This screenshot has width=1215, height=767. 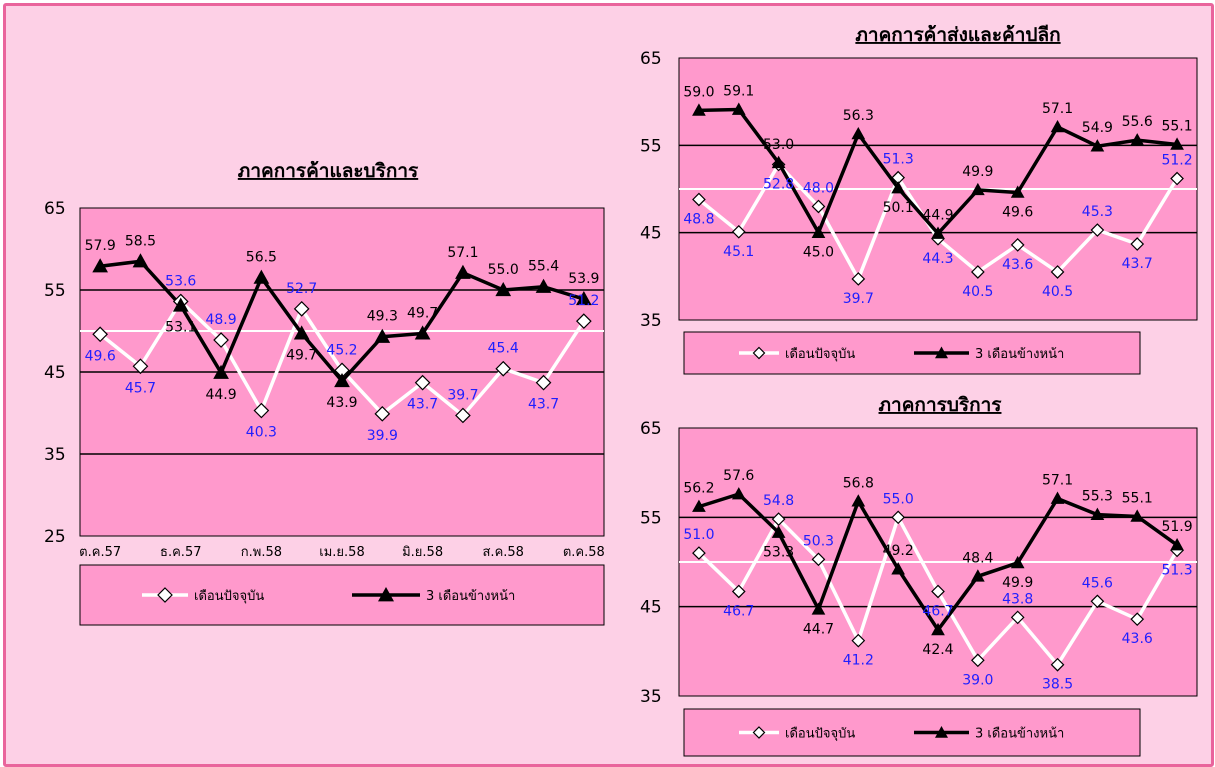 I want to click on ahead-data-label: 57.1, so click(x=1057, y=109).